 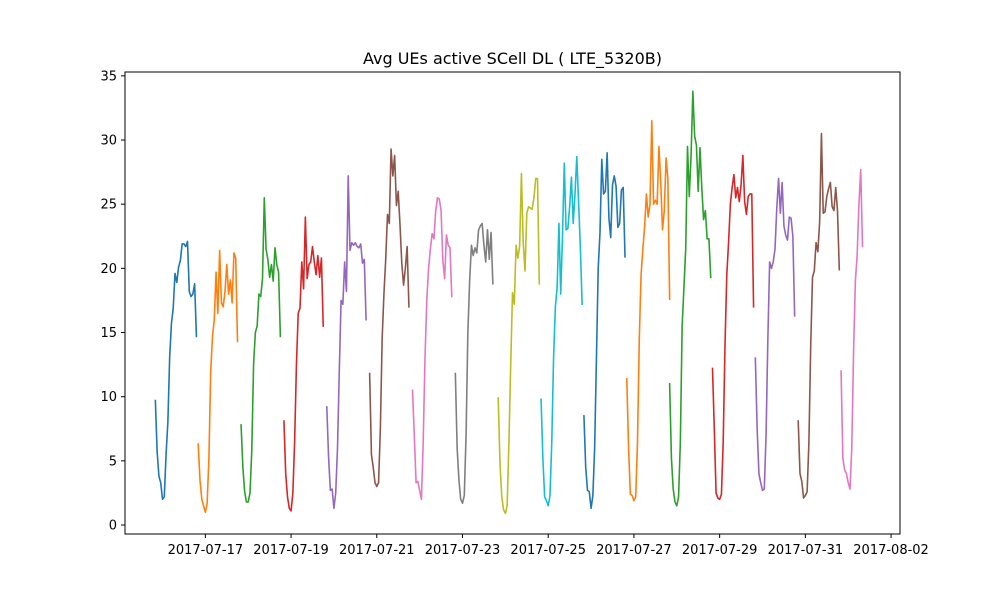 What do you see at coordinates (377, 550) in the screenshot?
I see `x-tick-label: 2017-07-21` at bounding box center [377, 550].